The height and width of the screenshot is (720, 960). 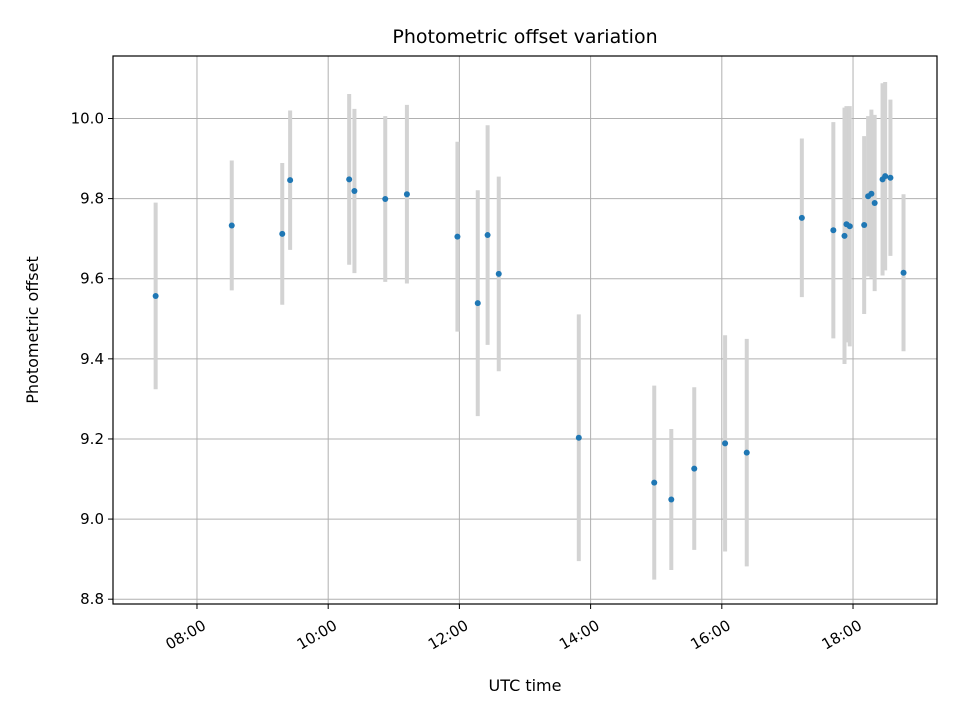 I want to click on y-tick-label: 8.8, so click(x=92, y=599).